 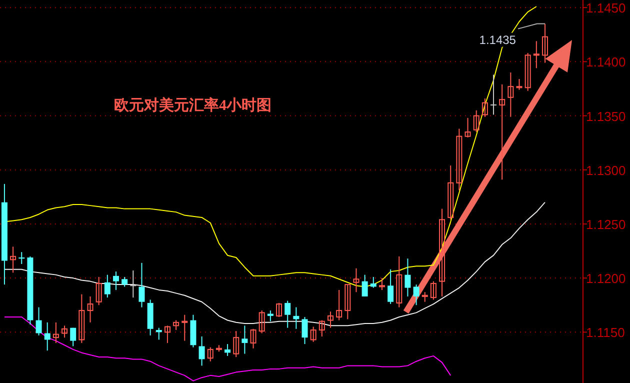 I want to click on y-tick-label: 1.1200, so click(x=606, y=278).